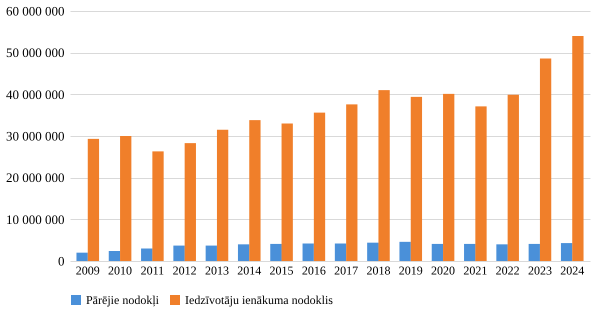  Describe the element at coordinates (35, 136) in the screenshot. I see `y-tick-label: 30 000 000` at that location.